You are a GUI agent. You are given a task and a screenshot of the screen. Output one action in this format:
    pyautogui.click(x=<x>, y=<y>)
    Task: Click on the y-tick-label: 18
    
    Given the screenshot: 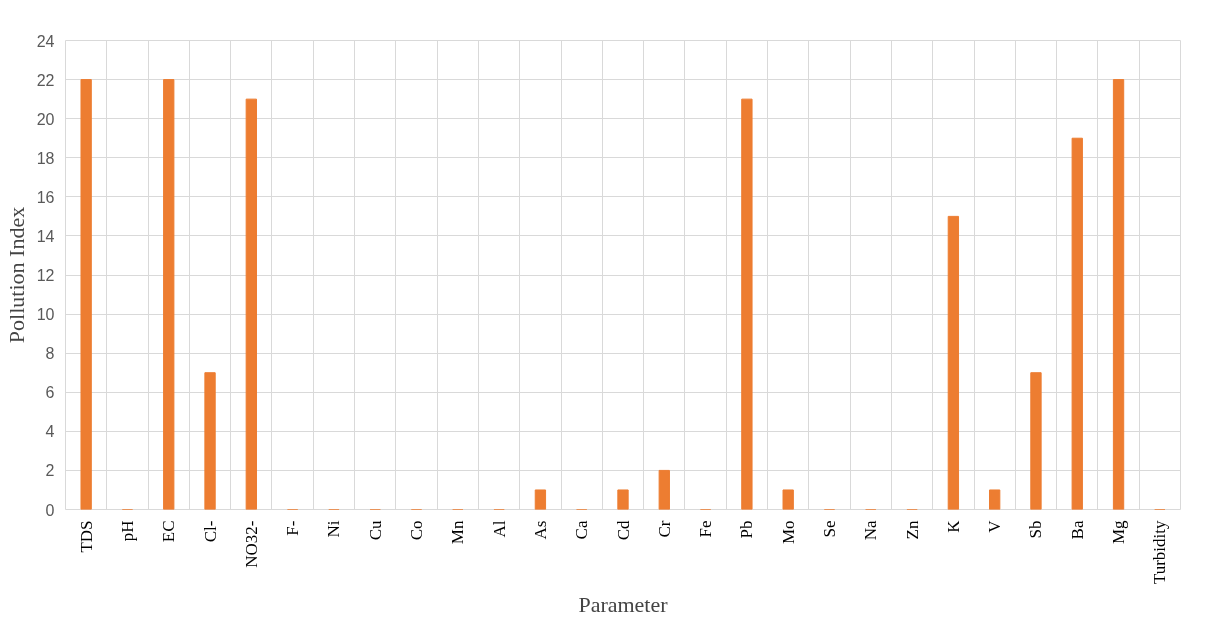 What is the action you would take?
    pyautogui.click(x=45, y=158)
    